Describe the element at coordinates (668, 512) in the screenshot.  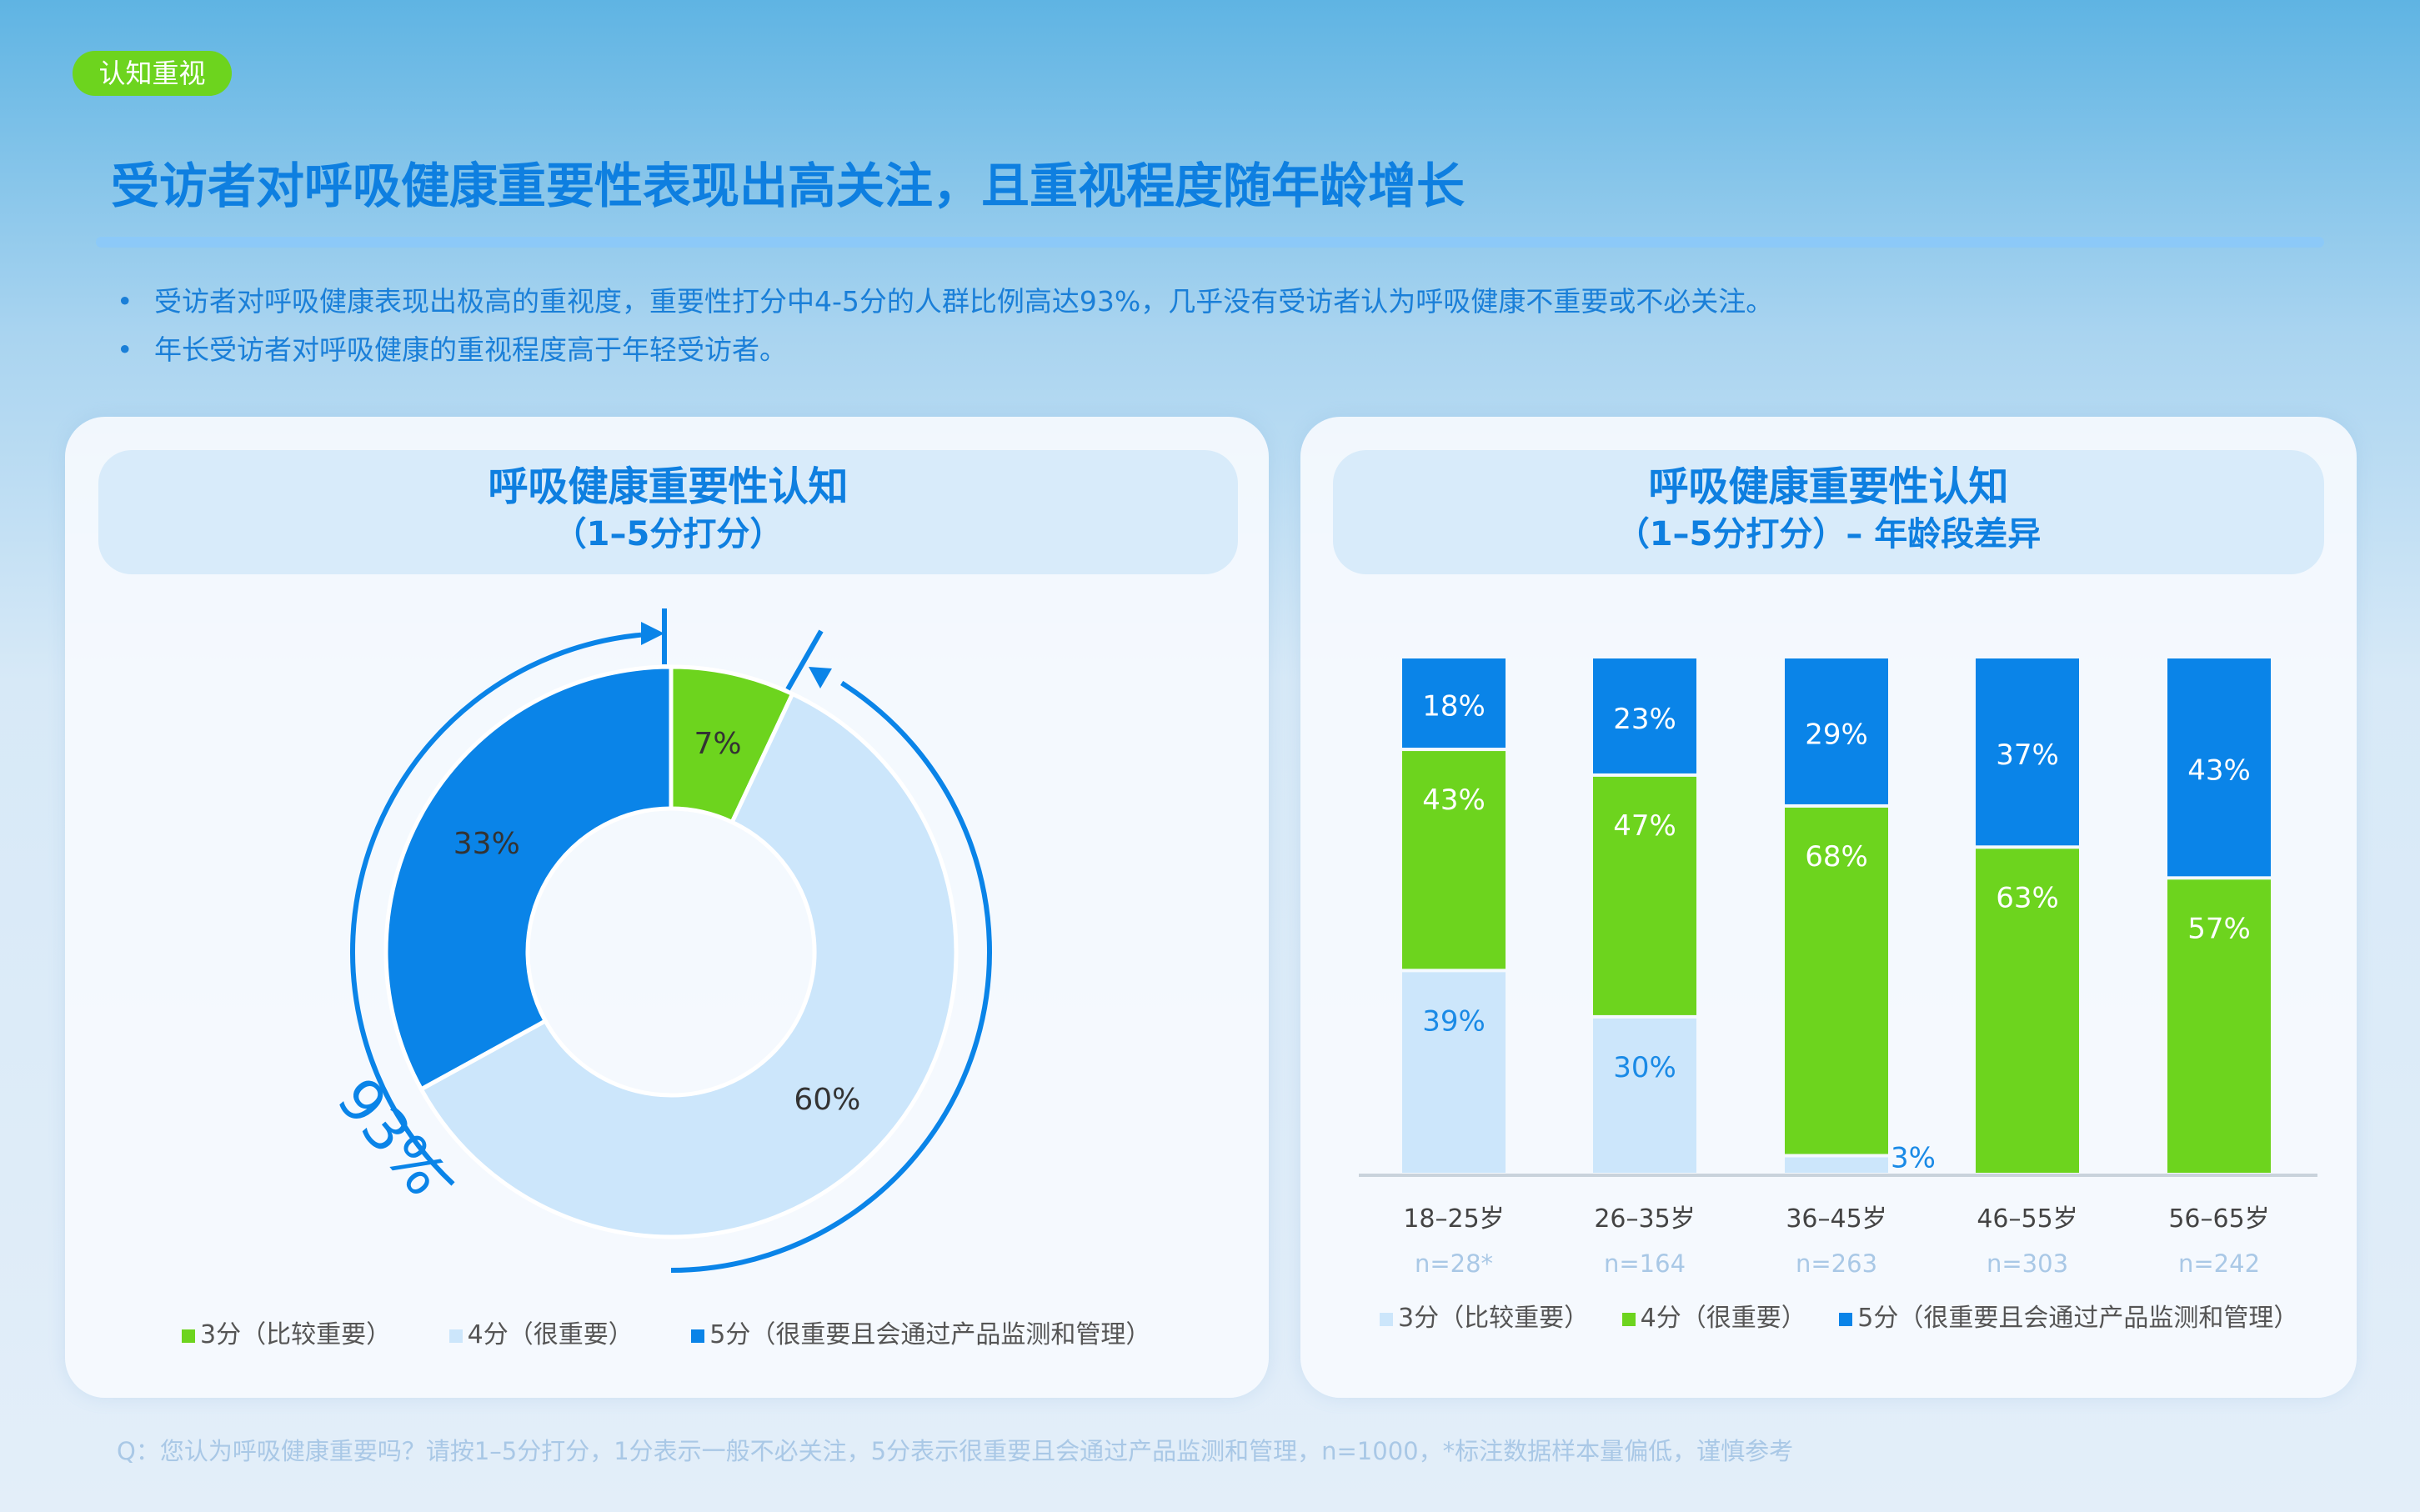
I see `donut-card-header: 呼吸健康重要性认知 （1–5分打分）` at that location.